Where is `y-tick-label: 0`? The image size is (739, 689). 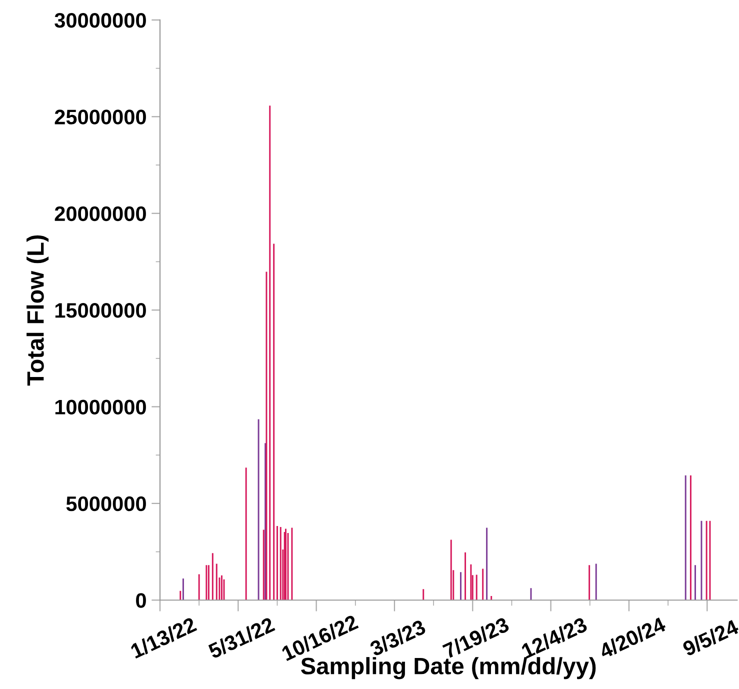 y-tick-label: 0 is located at coordinates (141, 600).